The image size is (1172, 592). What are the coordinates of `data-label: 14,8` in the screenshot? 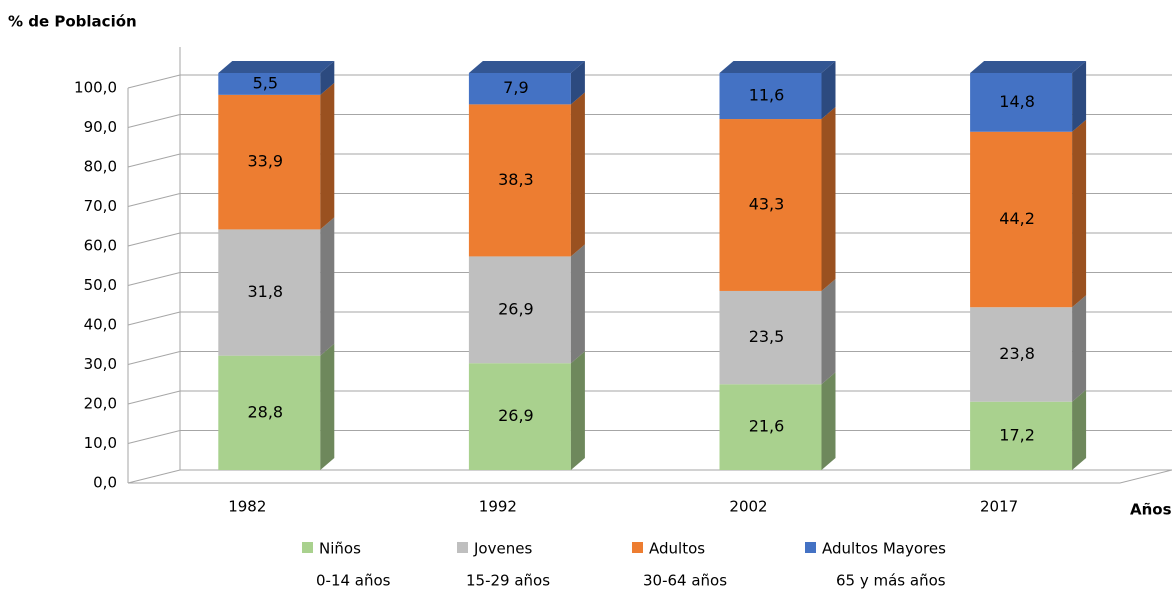 It's located at (1017, 101).